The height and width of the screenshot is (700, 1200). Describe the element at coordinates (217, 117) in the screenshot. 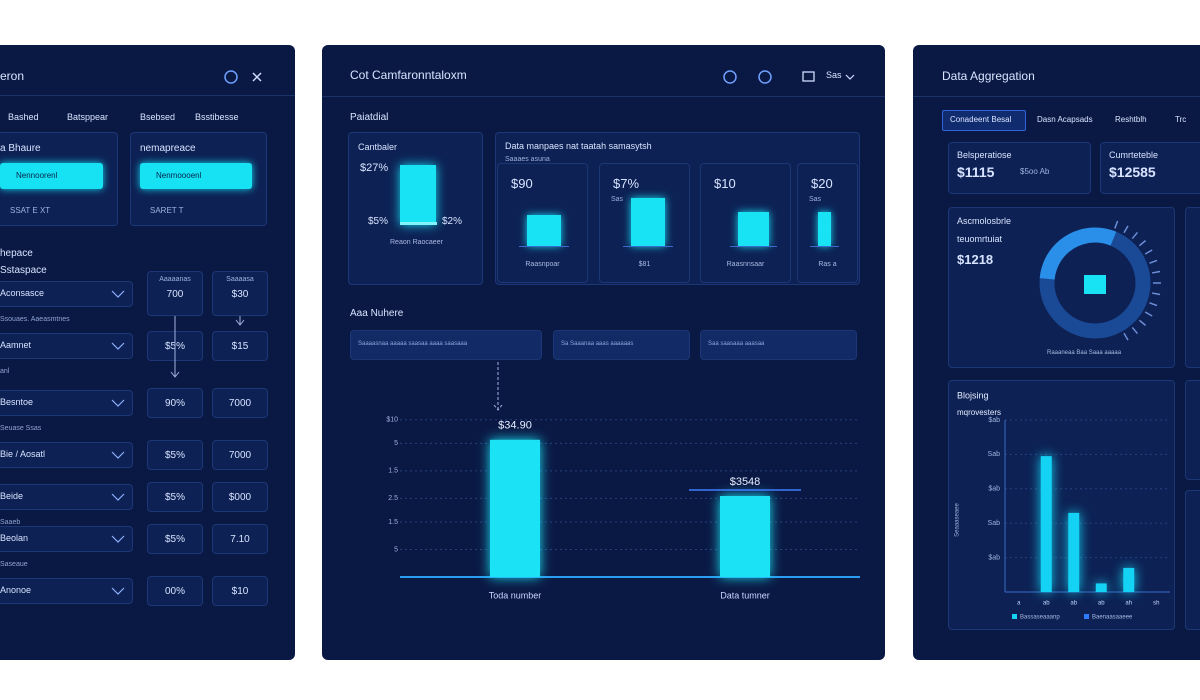

I see `tab: Bsstibesse` at that location.